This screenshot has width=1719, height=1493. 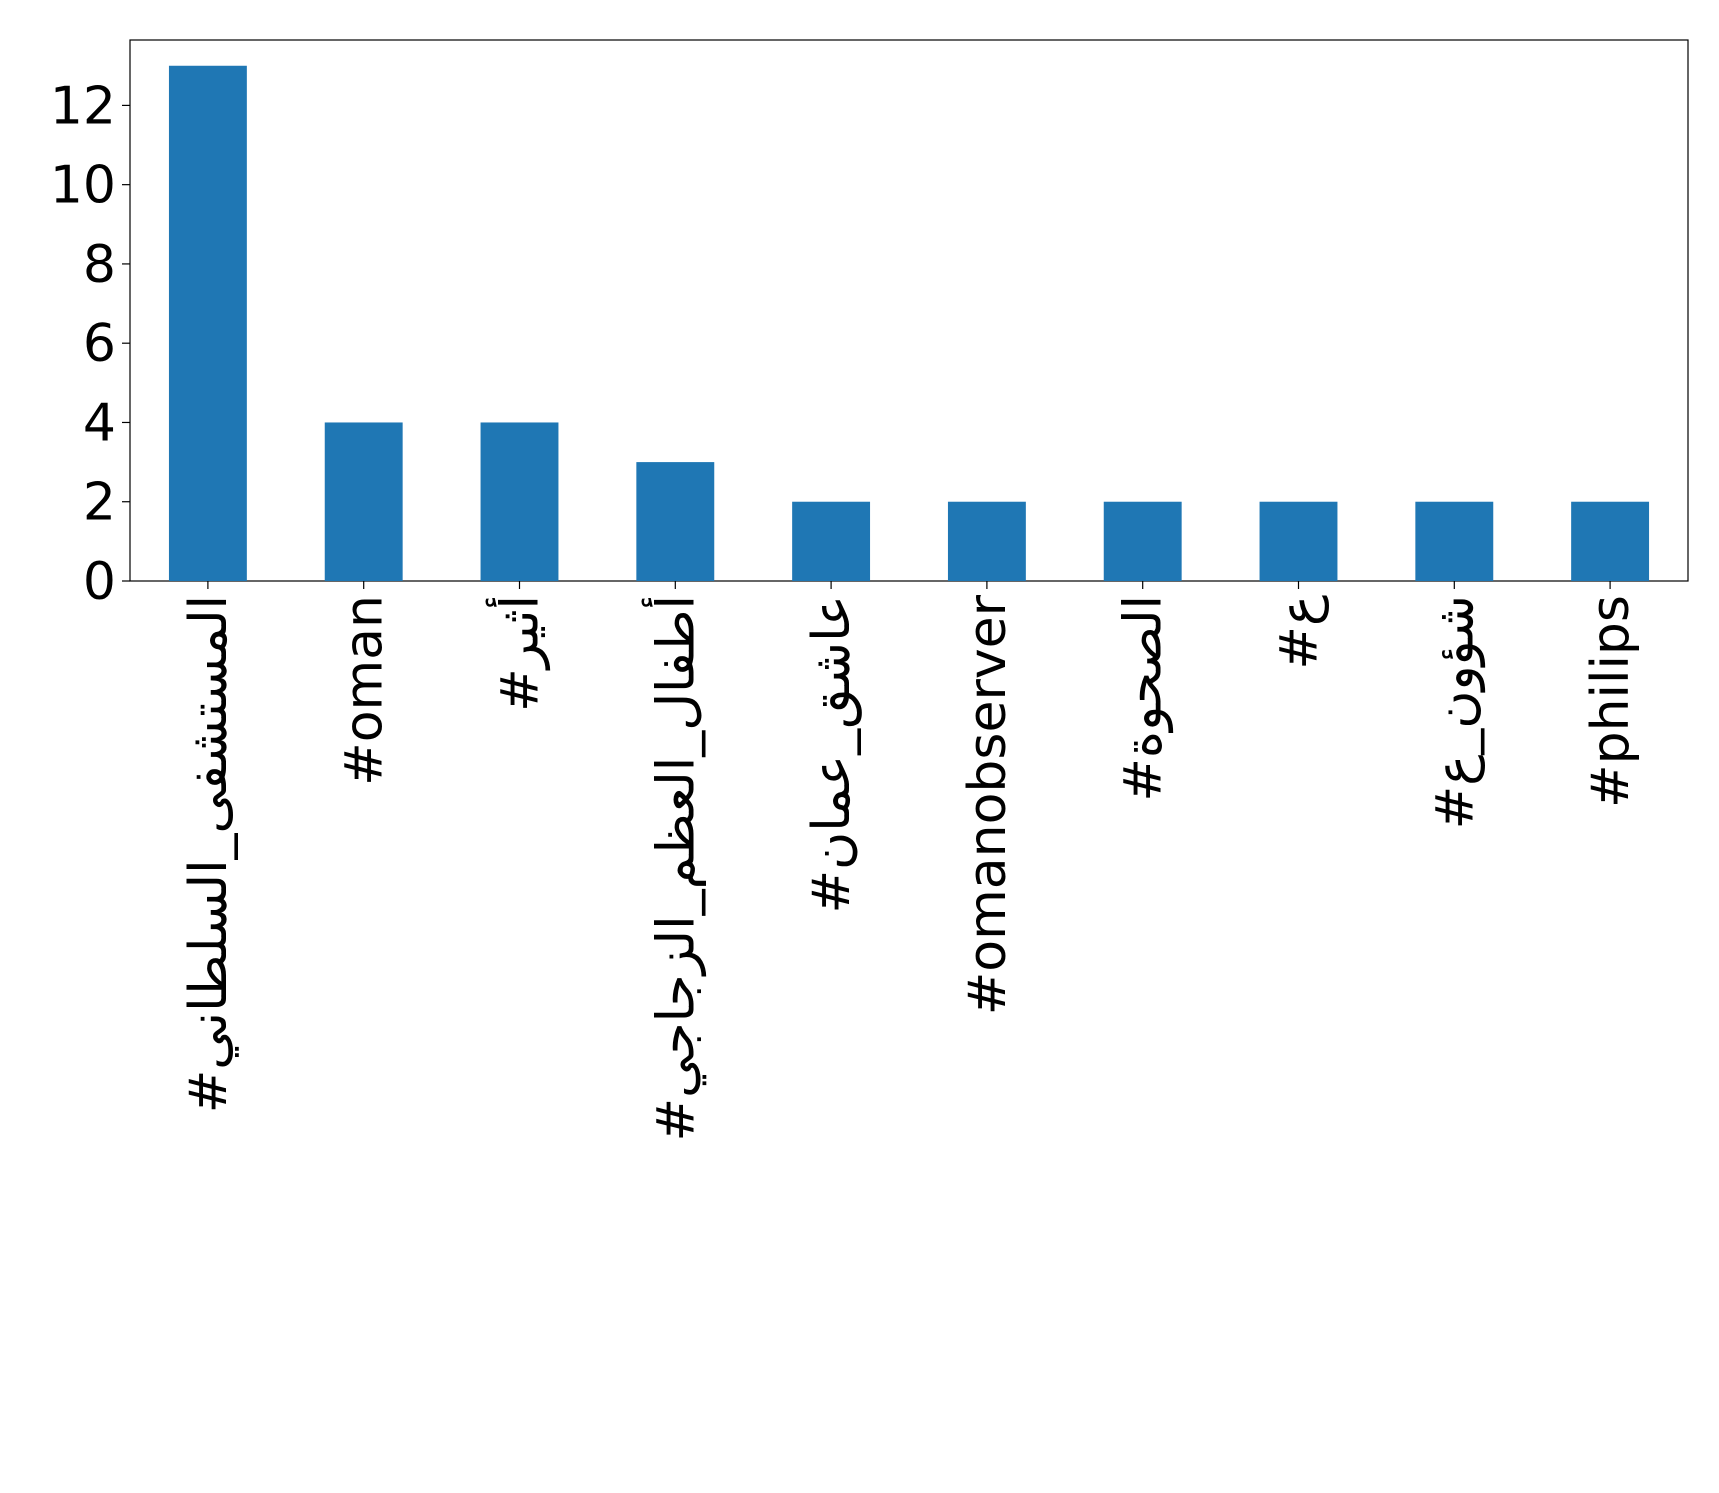 What do you see at coordinates (83, 106) in the screenshot?
I see `y-tick-label: 12` at bounding box center [83, 106].